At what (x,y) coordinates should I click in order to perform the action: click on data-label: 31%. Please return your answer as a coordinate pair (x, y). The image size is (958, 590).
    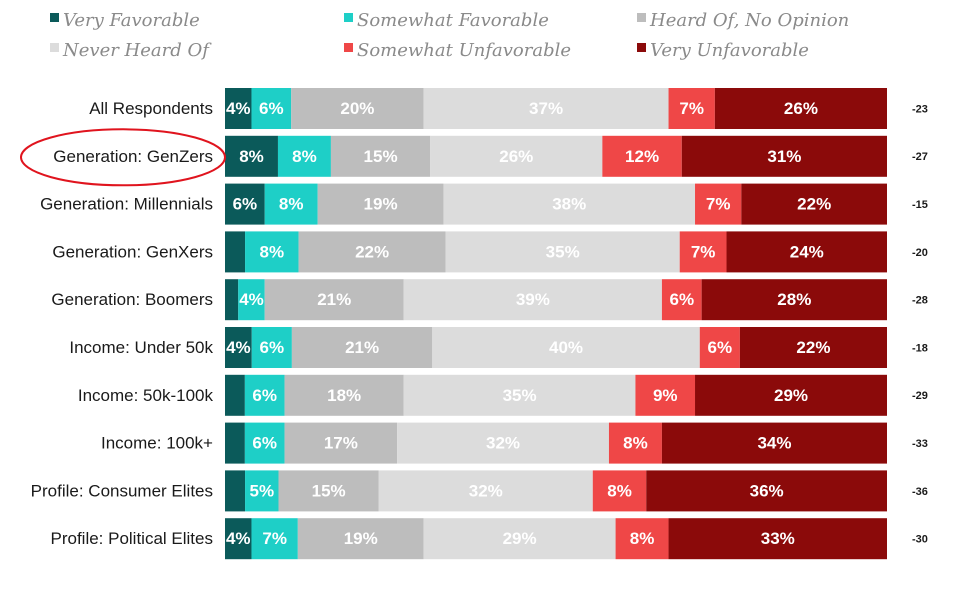
    Looking at the image, I should click on (784, 156).